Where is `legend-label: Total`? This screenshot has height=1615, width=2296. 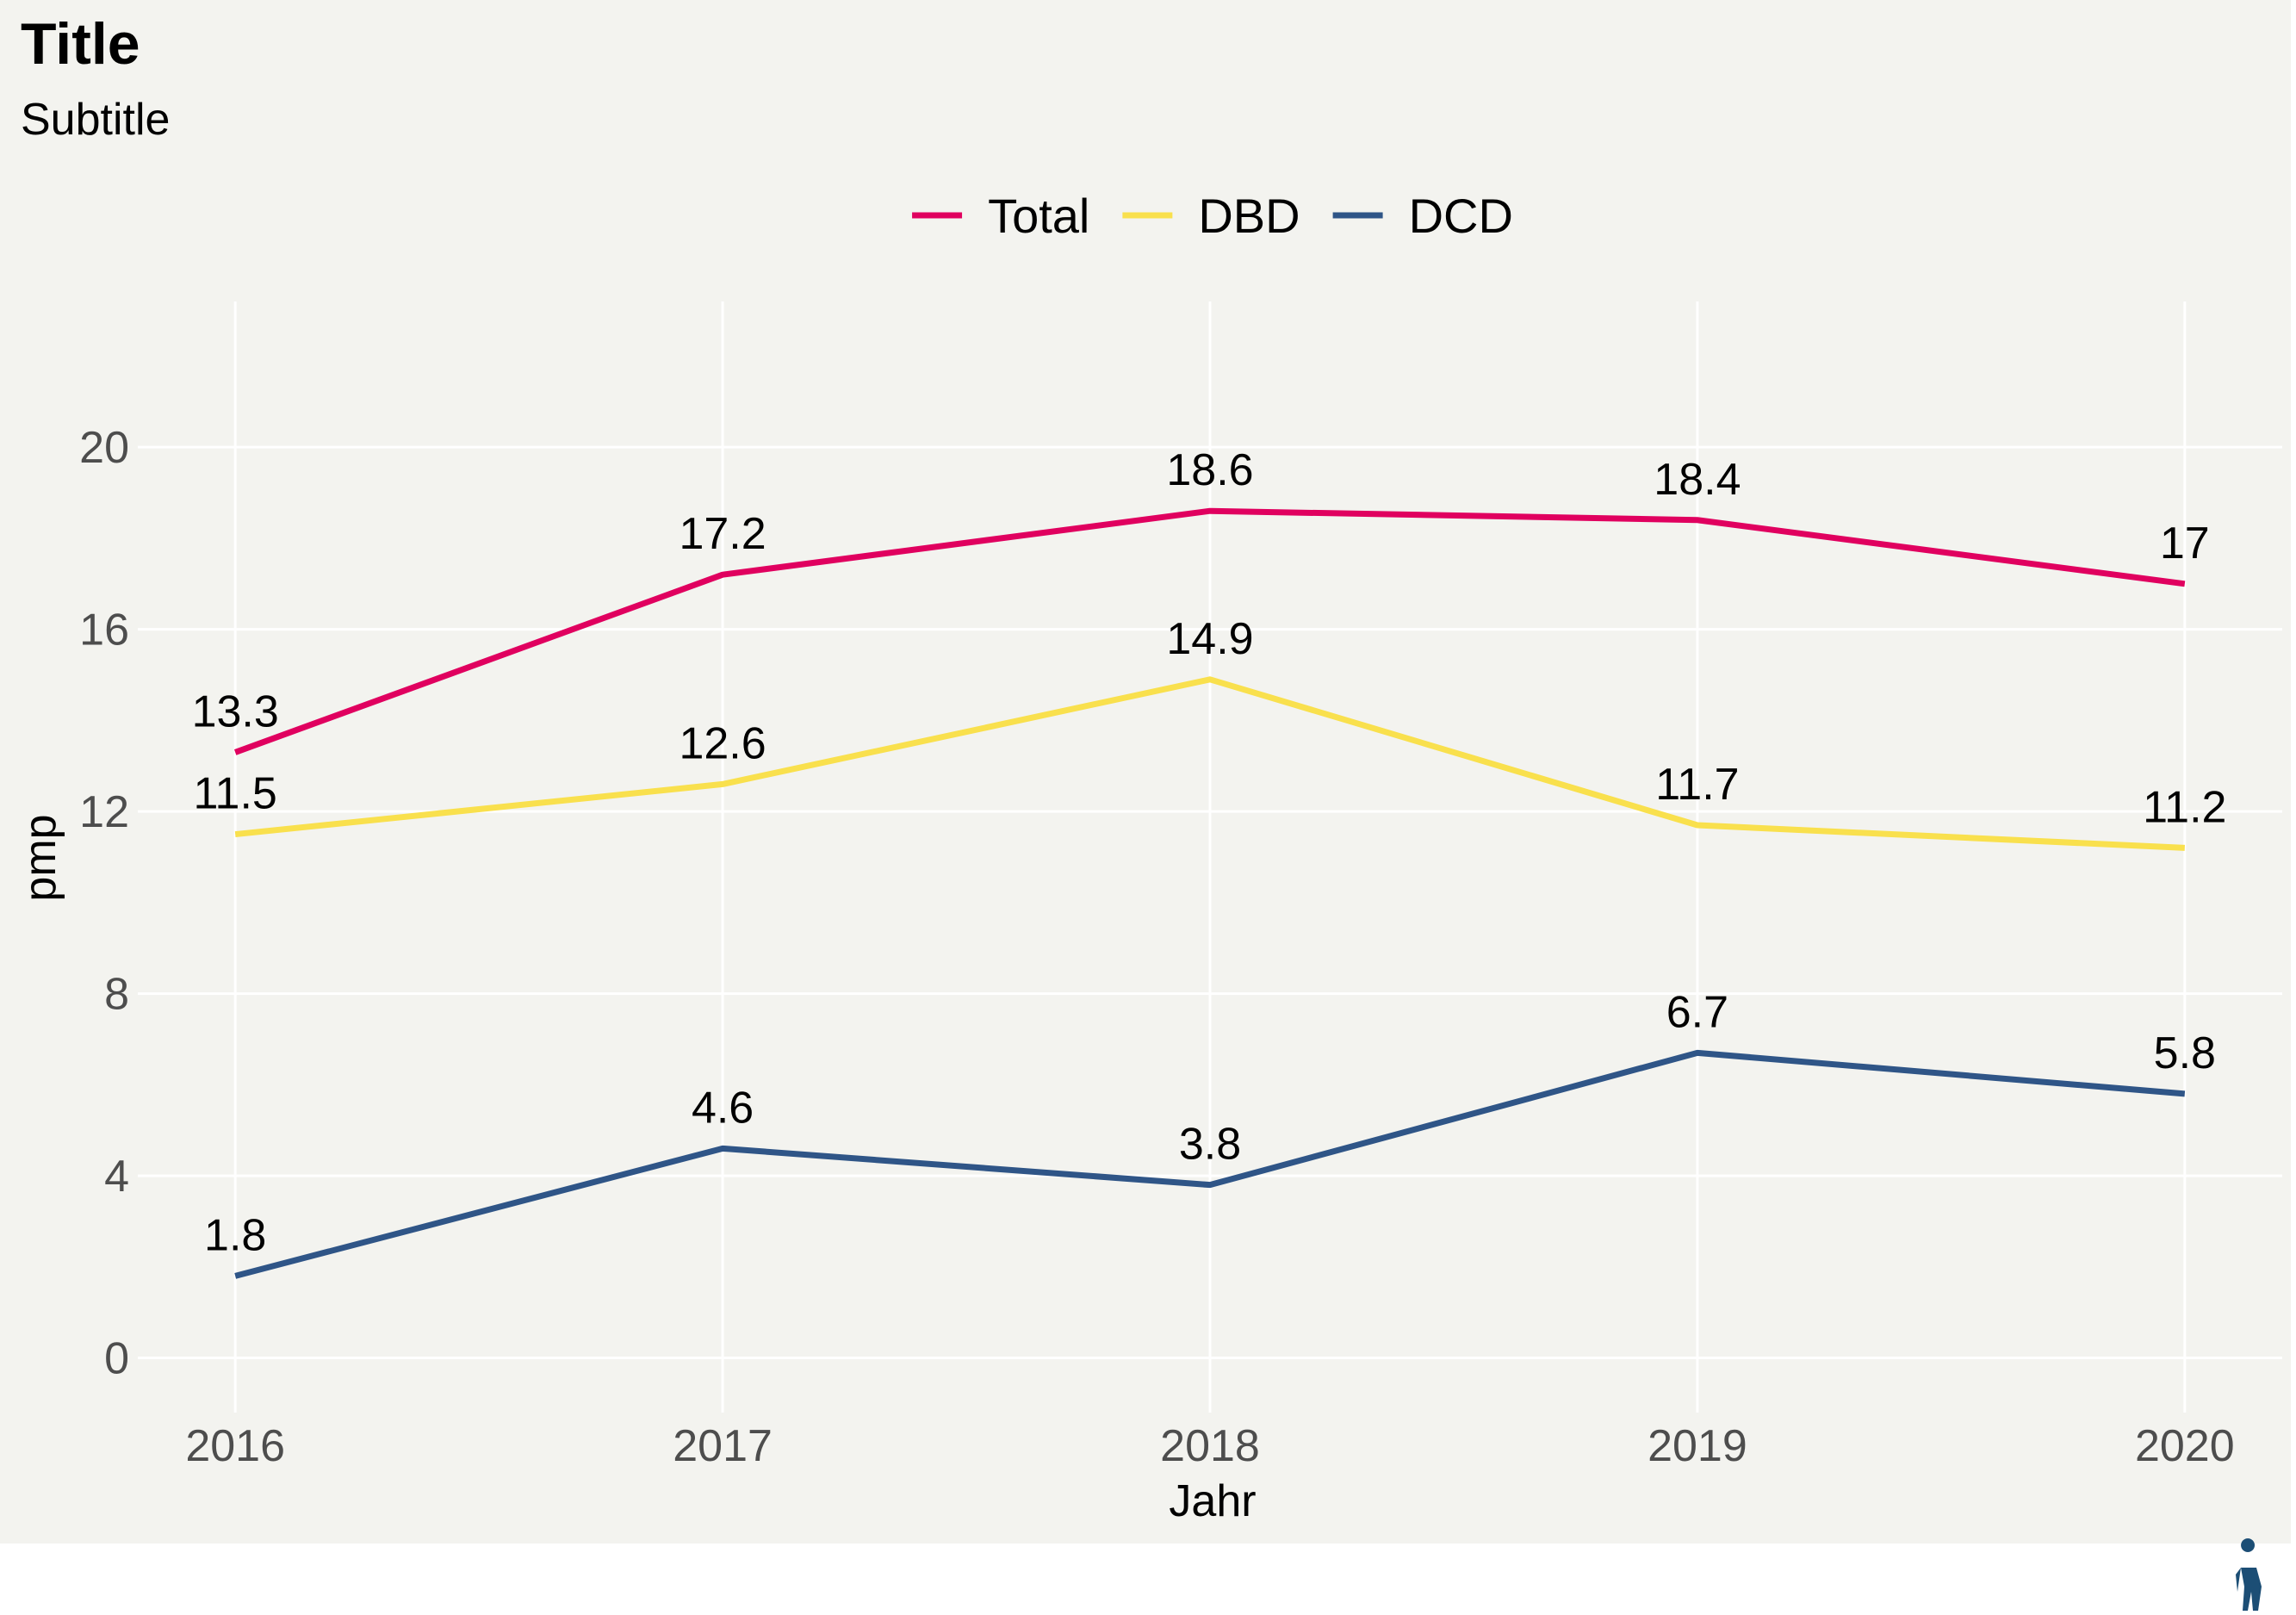 legend-label: Total is located at coordinates (1038, 216).